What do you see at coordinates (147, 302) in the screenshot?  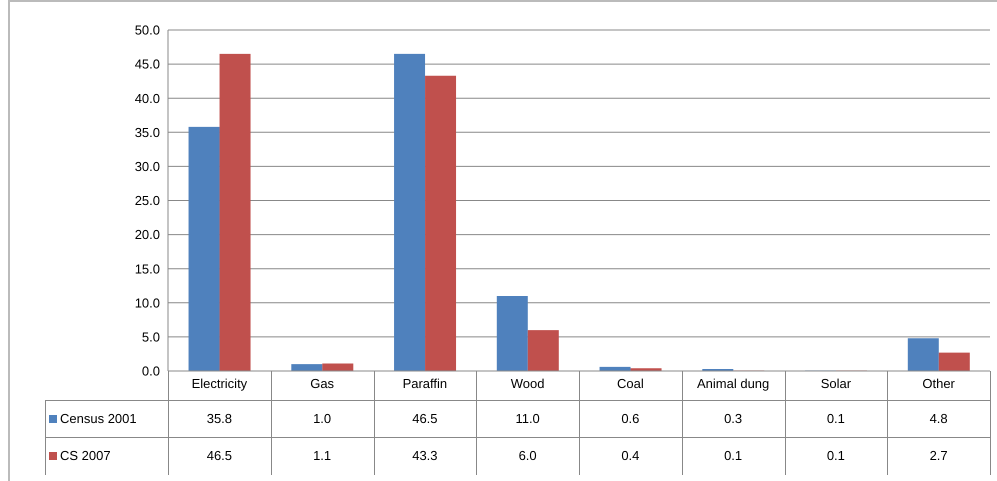 I see `y-tick-label: 10.0` at bounding box center [147, 302].